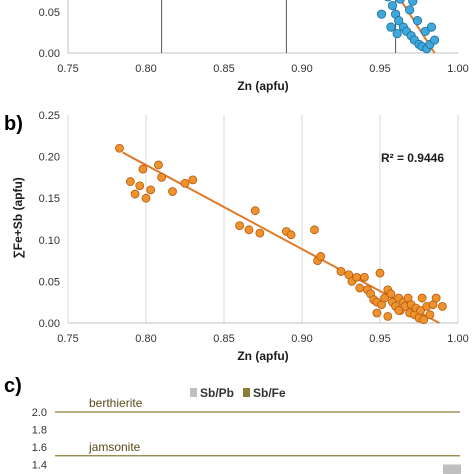 Image resolution: width=474 pixels, height=474 pixels. Describe the element at coordinates (49, 241) in the screenshot. I see `panel-b-y-tick-label: 0.10` at that location.